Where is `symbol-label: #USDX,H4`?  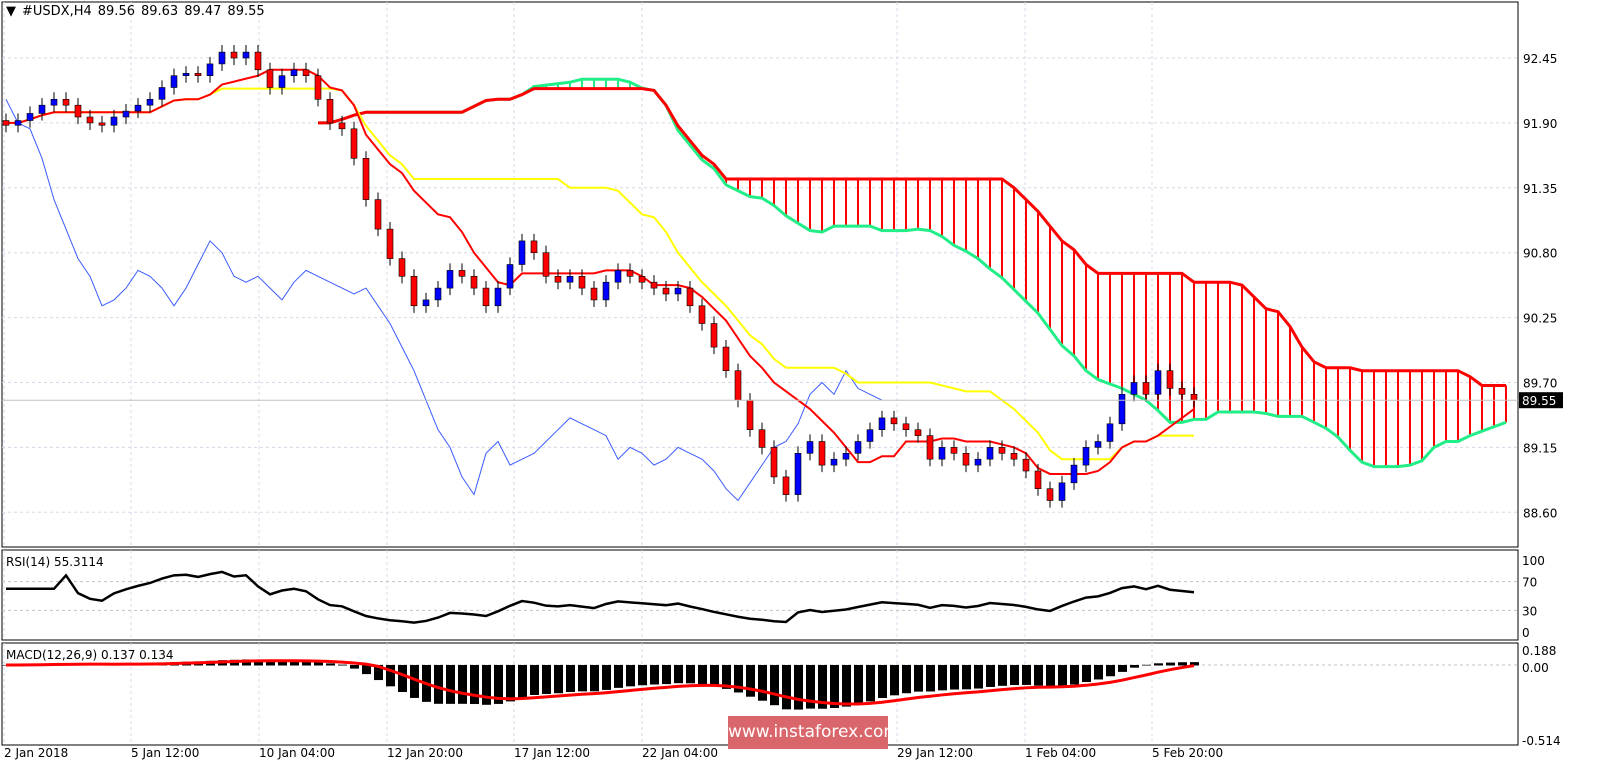
symbol-label: #USDX,H4 is located at coordinates (57, 11).